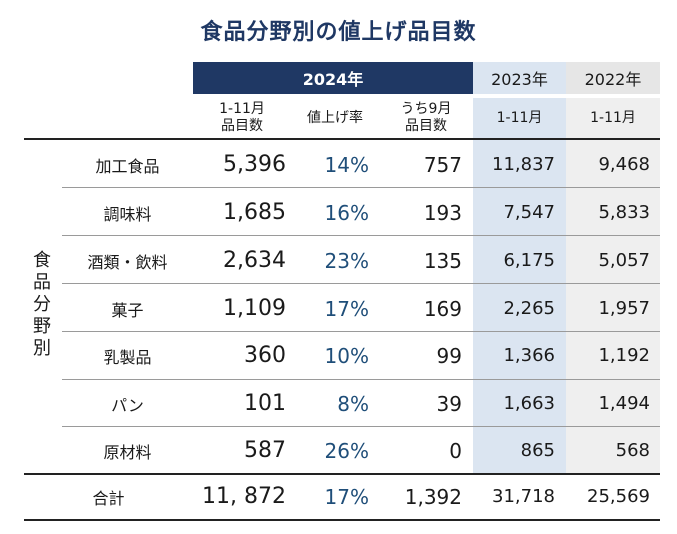 This screenshot has width=677, height=534. I want to click on table-bottom-rule, so click(342, 520).